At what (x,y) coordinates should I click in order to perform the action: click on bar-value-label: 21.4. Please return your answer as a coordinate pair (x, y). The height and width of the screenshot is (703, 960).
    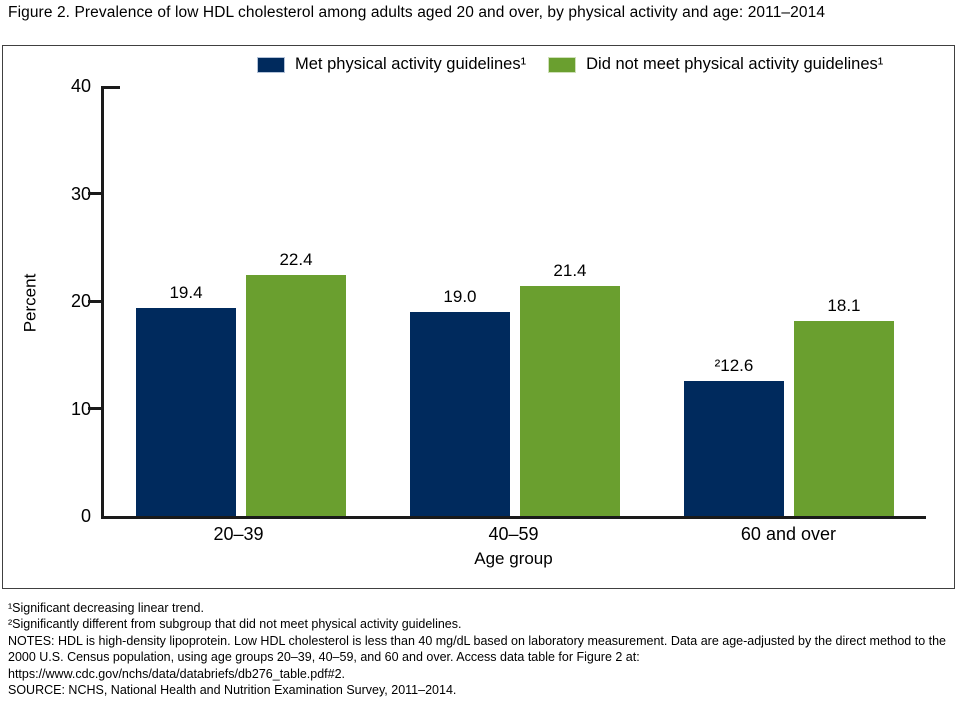
    Looking at the image, I should click on (570, 270).